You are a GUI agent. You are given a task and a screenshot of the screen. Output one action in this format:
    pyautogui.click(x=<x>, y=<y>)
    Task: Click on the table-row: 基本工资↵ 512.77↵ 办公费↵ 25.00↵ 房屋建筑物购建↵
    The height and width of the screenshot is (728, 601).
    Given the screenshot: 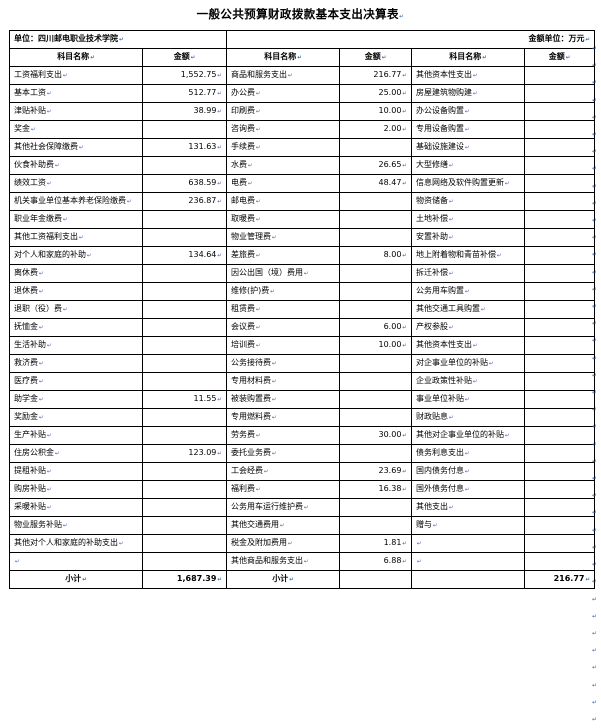 What is the action you would take?
    pyautogui.click(x=302, y=93)
    